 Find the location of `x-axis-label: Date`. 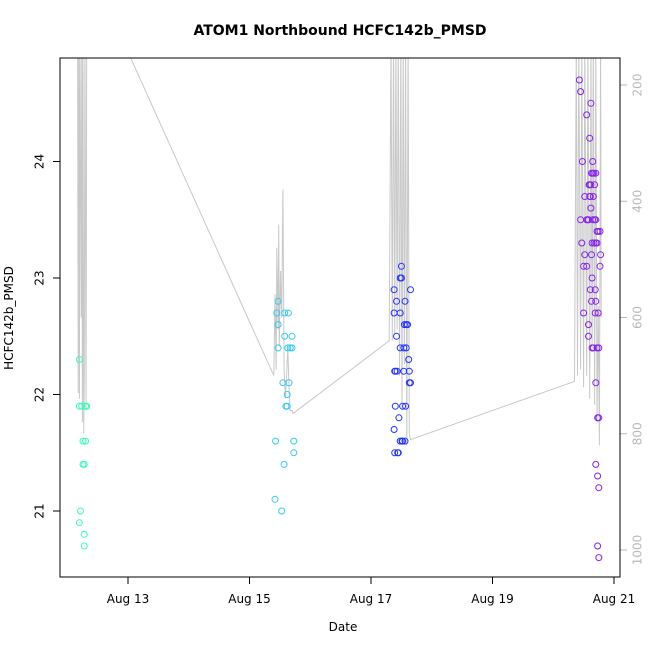

x-axis-label: Date is located at coordinates (343, 627).